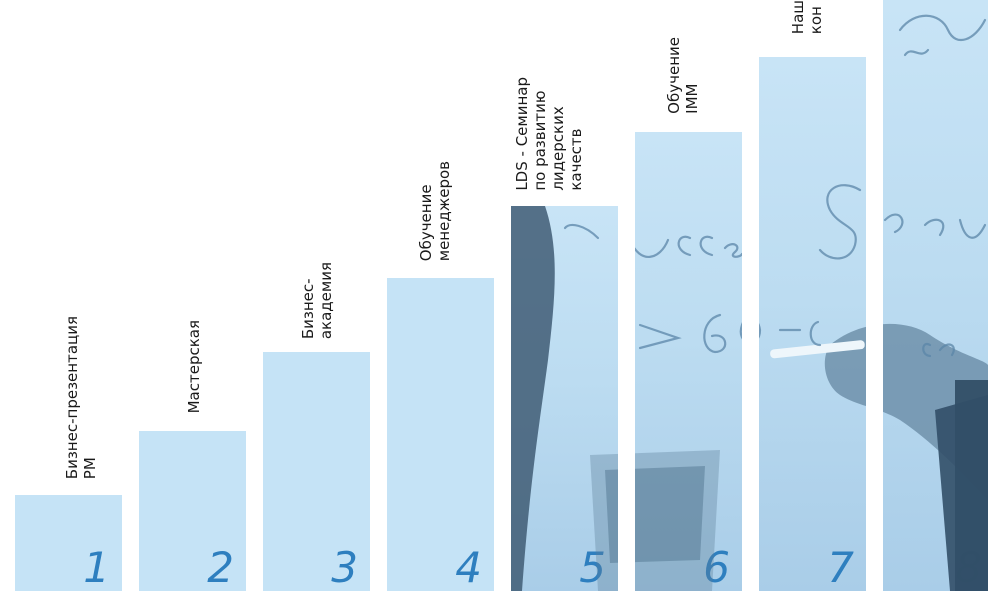 This screenshot has height=591, width=988. I want to click on step-8-number: 8, so click(968, 567).